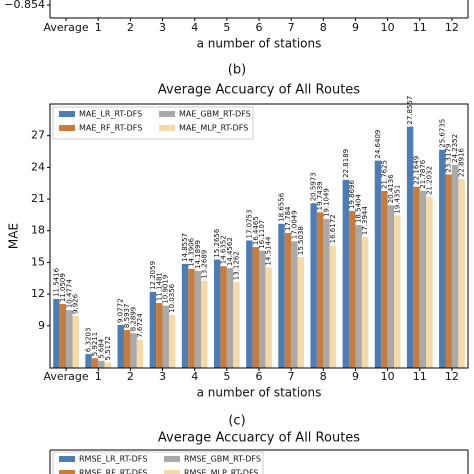 The height and width of the screenshot is (474, 474). What do you see at coordinates (38, 261) in the screenshot?
I see `y-tick-label: 15` at bounding box center [38, 261].